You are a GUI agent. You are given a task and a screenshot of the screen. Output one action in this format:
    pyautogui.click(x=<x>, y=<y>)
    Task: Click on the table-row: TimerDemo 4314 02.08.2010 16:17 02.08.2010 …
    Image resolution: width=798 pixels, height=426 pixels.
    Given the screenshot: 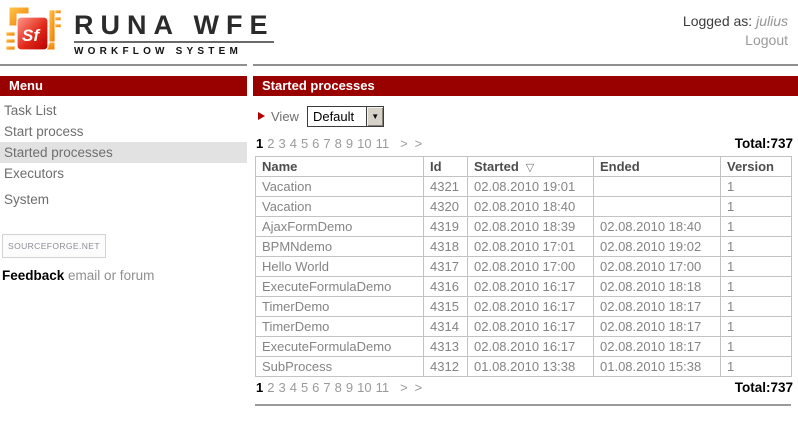 What is the action you would take?
    pyautogui.click(x=523, y=326)
    